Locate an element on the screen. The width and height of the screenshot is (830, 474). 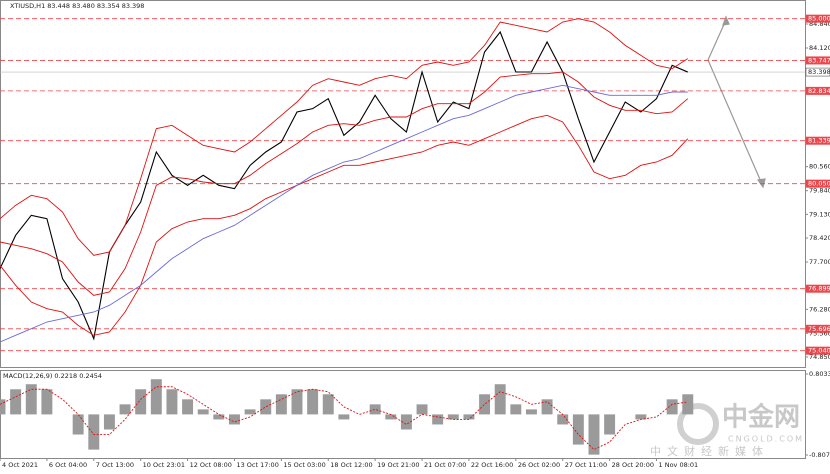
logo-text: 中金网 is located at coordinates (761, 417).